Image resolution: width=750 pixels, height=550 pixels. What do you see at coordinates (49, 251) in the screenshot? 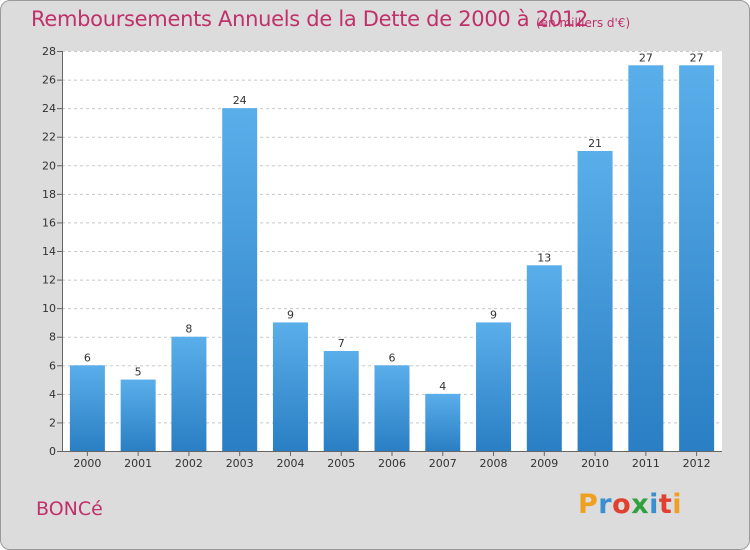
I see `y-tick-label: 14` at bounding box center [49, 251].